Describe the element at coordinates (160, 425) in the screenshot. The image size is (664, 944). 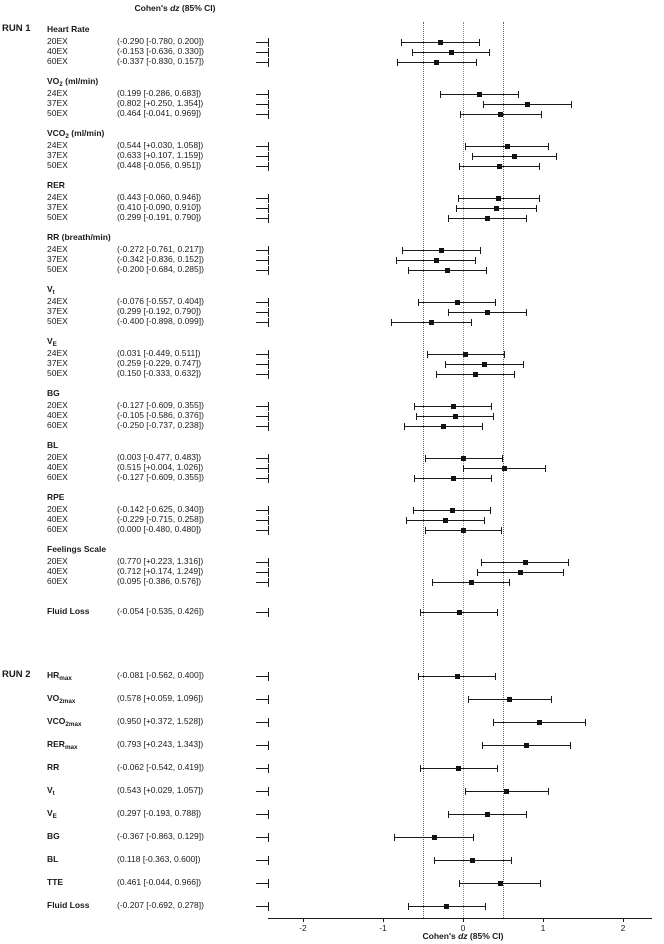
I see `ci-text: (-0.250 [-0.737, 0.238])` at that location.